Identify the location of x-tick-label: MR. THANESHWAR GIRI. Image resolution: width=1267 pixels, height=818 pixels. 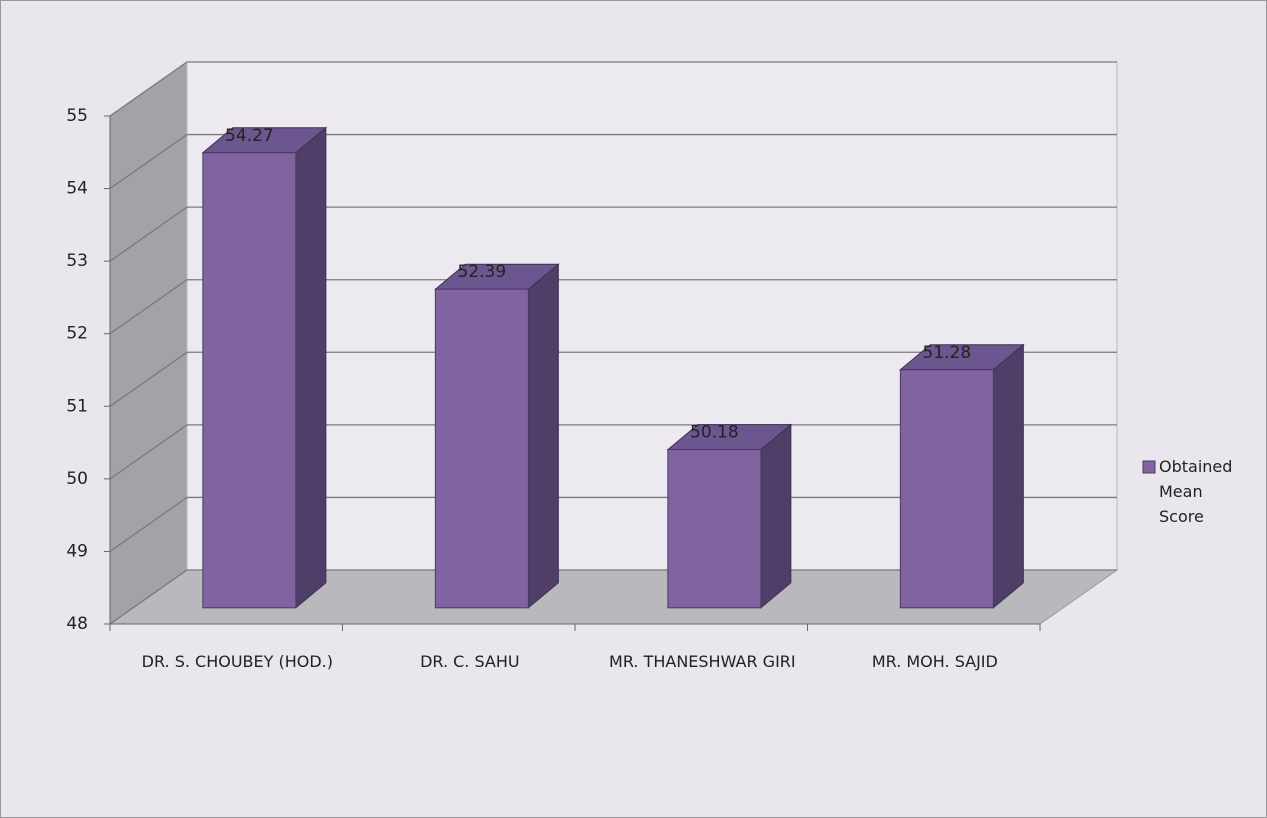
(702, 661).